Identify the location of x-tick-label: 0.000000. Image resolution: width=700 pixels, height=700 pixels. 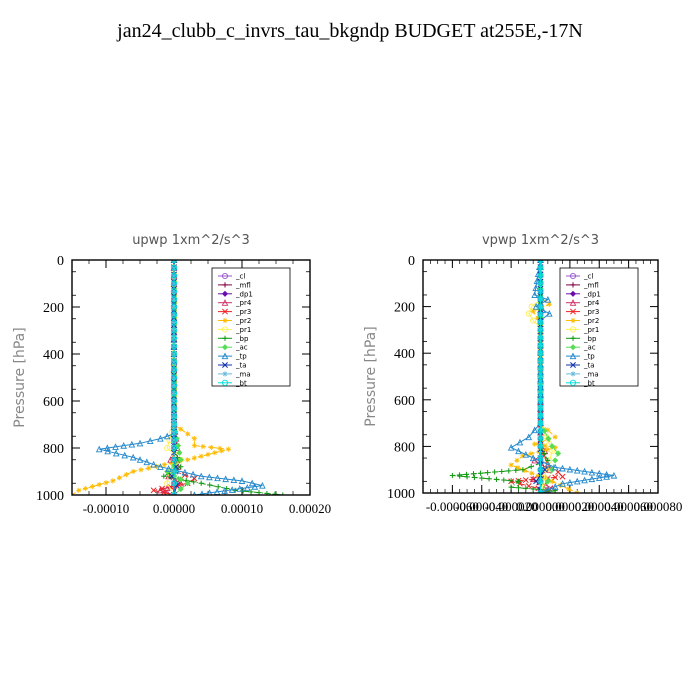
(540, 506).